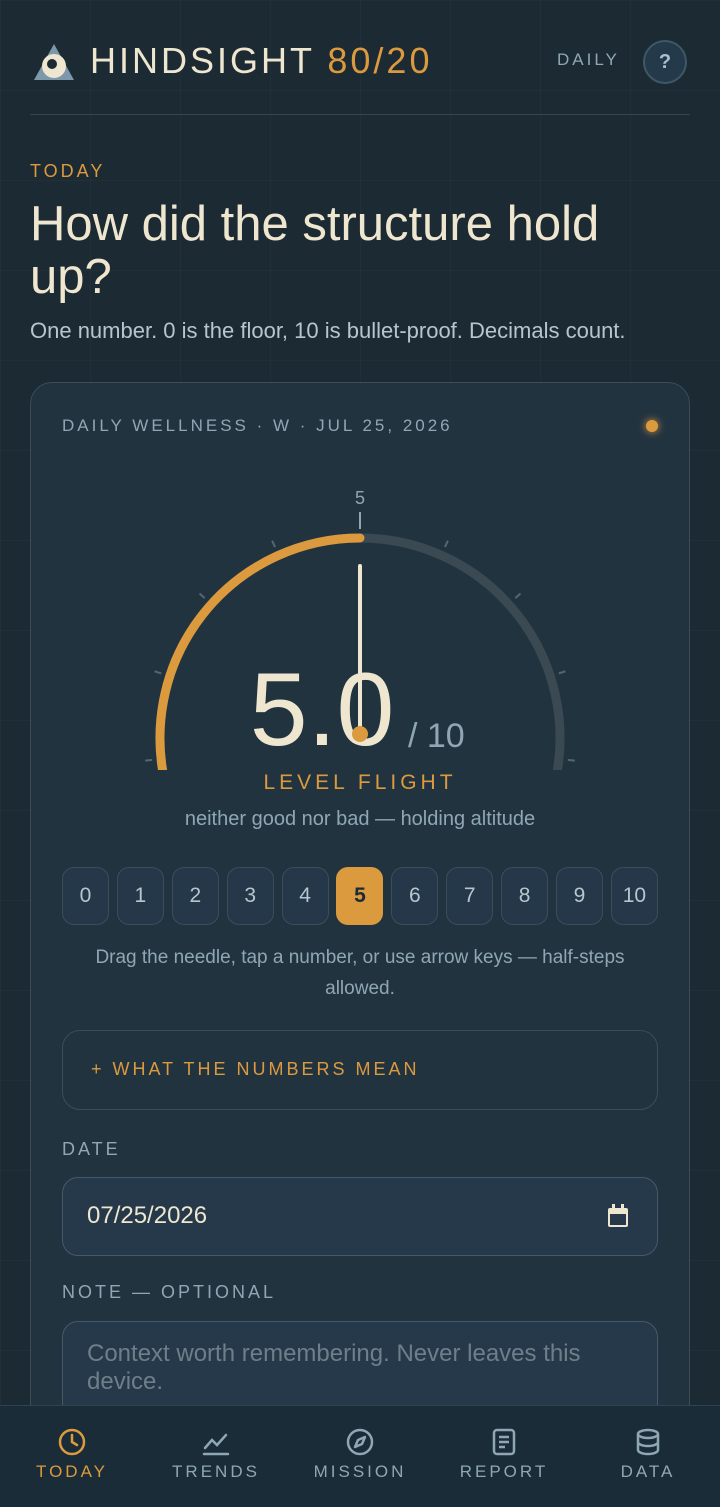 The width and height of the screenshot is (720, 1507). What do you see at coordinates (54, 62) in the screenshot?
I see `logo` at bounding box center [54, 62].